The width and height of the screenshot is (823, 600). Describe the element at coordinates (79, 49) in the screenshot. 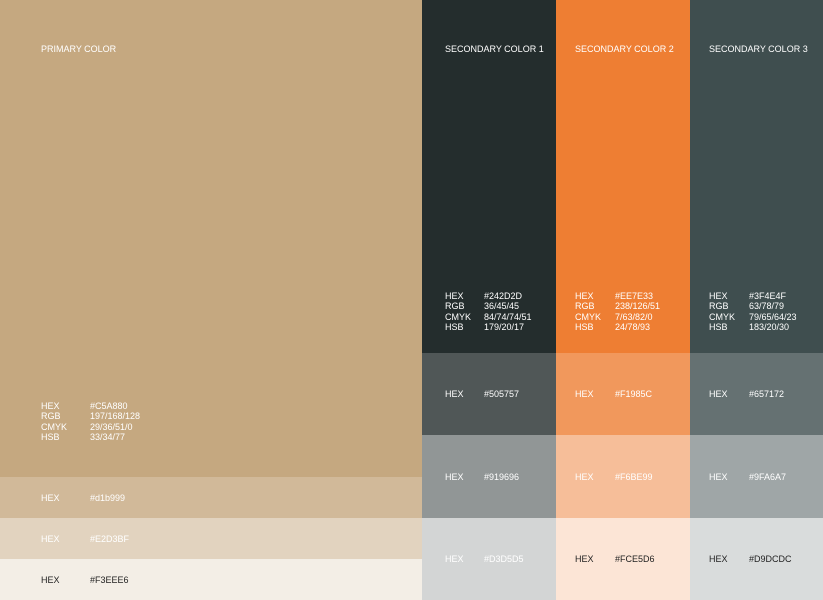

I see `color-title: PRIMARY COLOR` at that location.